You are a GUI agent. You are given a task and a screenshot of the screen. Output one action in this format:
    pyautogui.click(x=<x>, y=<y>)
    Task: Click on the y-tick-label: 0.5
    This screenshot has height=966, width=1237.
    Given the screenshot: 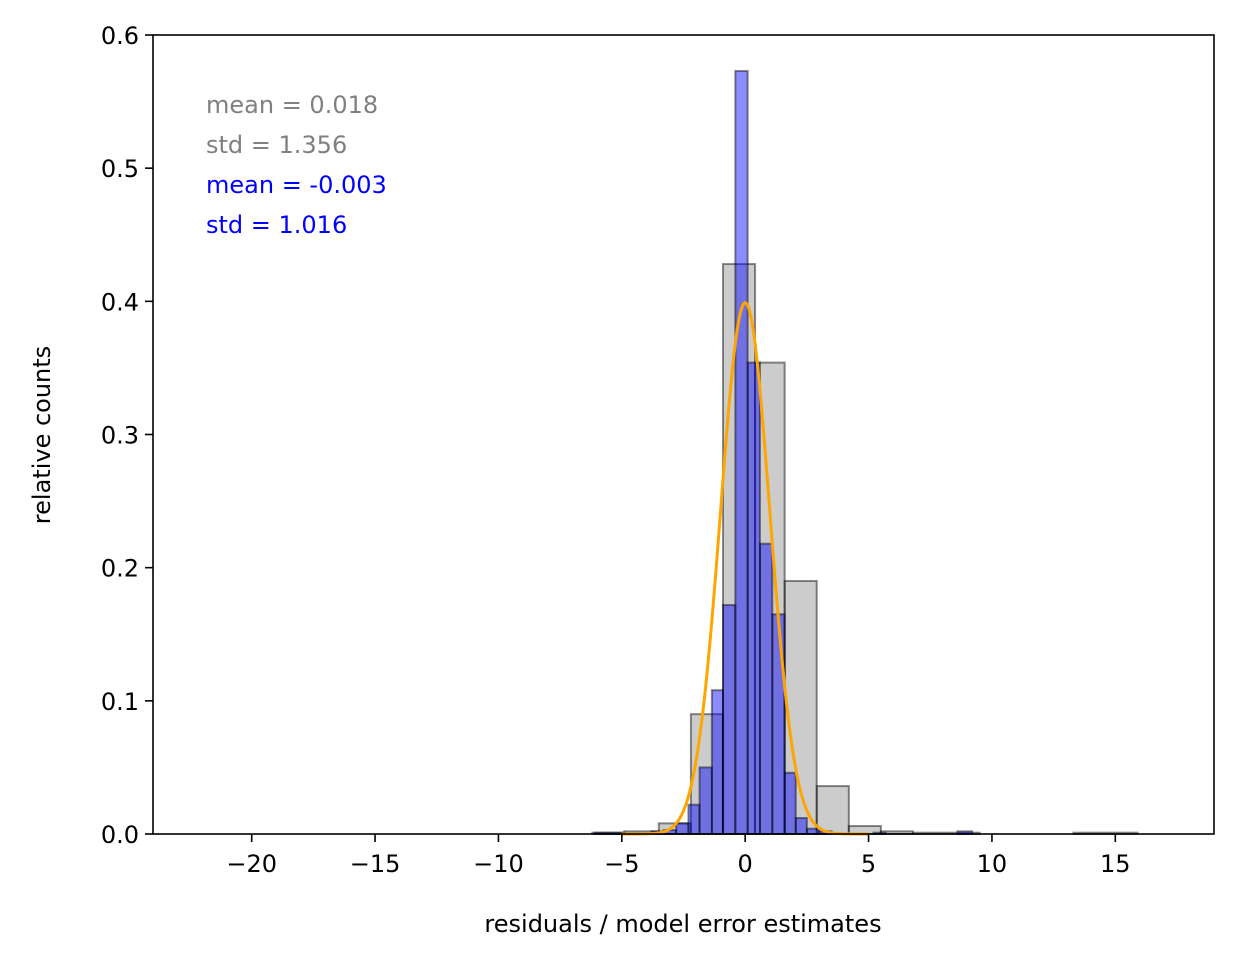 What is the action you would take?
    pyautogui.click(x=120, y=169)
    